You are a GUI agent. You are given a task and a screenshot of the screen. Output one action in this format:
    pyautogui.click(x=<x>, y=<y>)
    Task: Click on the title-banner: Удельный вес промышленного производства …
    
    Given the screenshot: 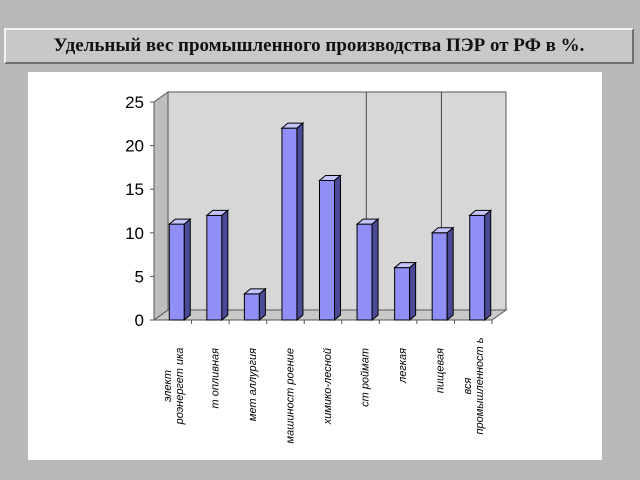 What is the action you would take?
    pyautogui.click(x=319, y=46)
    